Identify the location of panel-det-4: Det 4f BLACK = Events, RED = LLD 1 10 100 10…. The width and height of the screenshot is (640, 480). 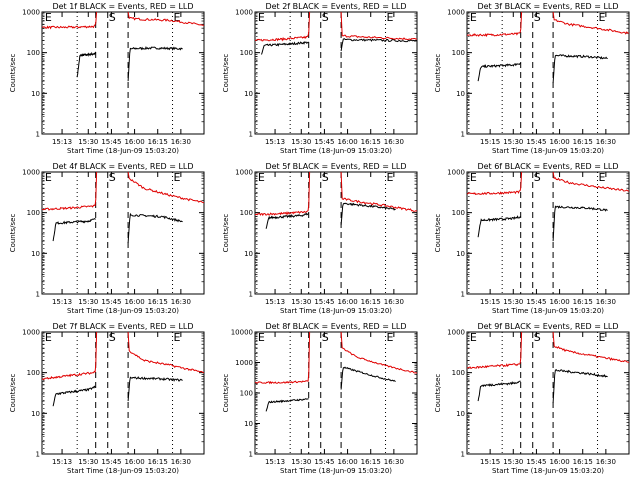
(107, 238).